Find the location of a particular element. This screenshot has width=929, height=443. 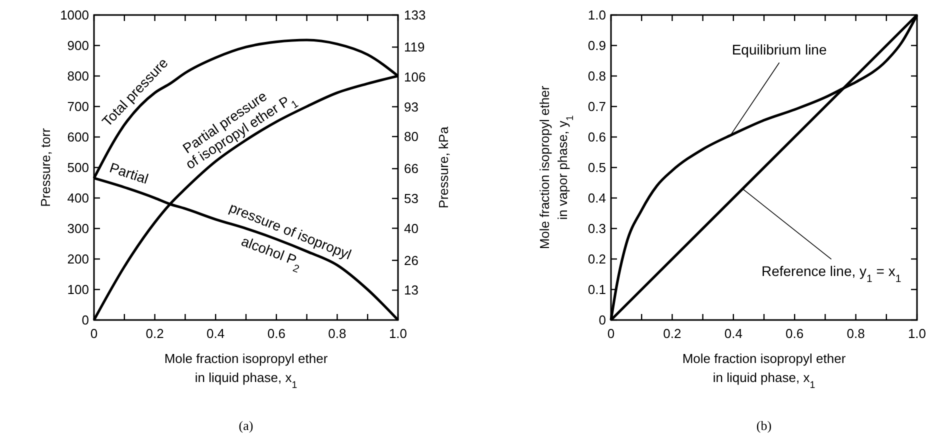

y2-tick-label: 133 is located at coordinates (415, 15).